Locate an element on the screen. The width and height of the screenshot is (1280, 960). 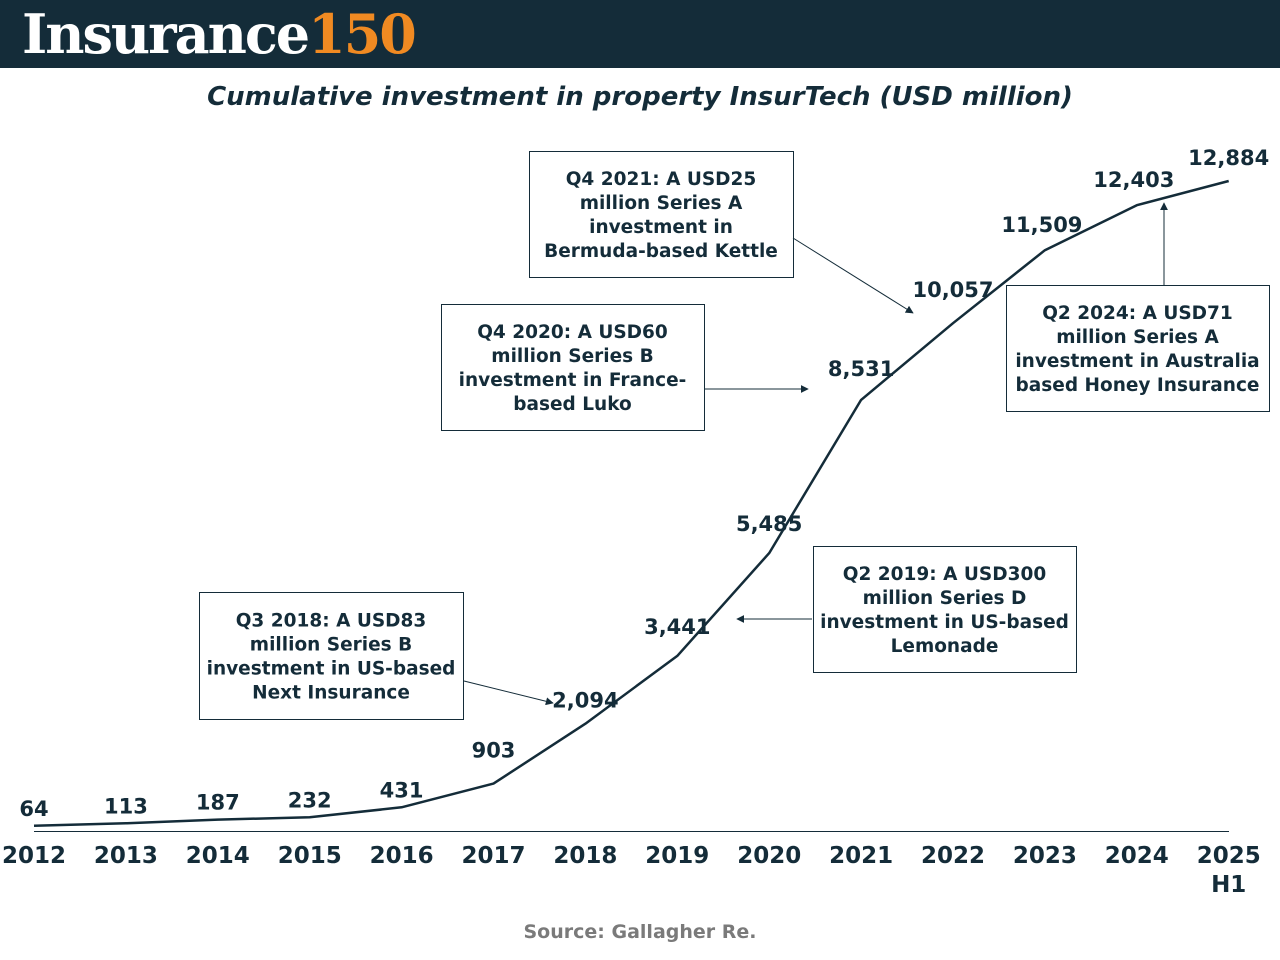
annotation-text: million Series D is located at coordinates (945, 598).